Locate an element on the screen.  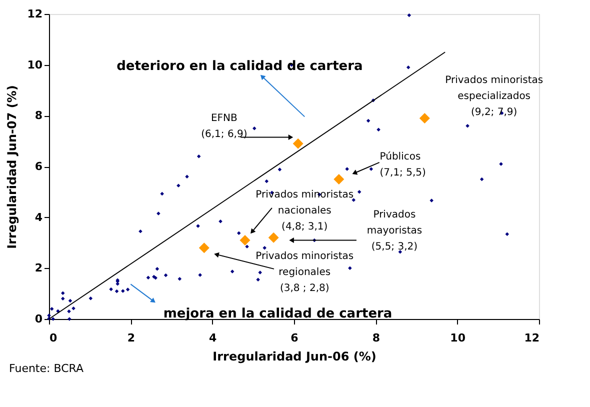
y-tick-label: 4 is located at coordinates (38, 217).